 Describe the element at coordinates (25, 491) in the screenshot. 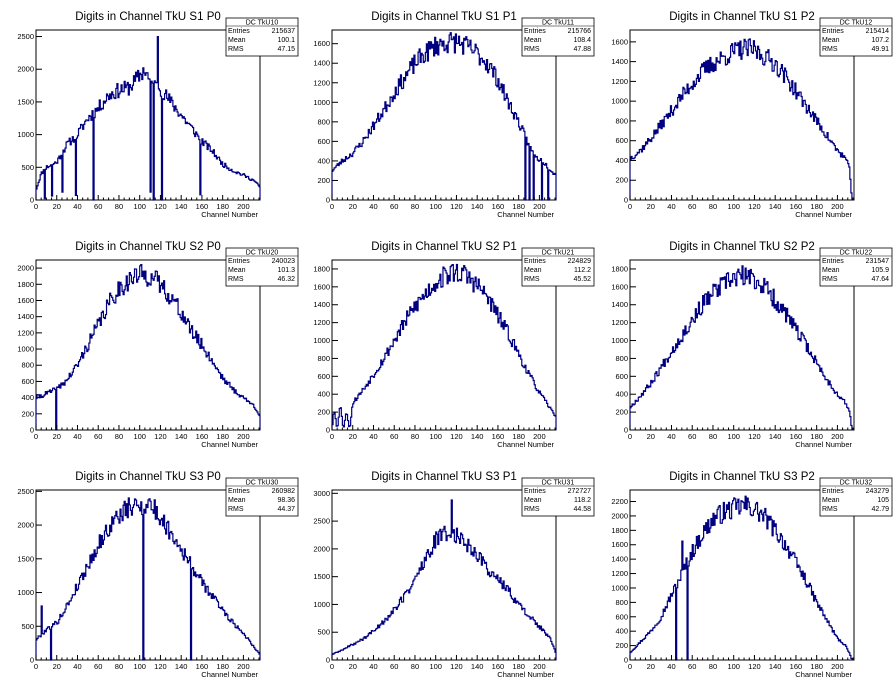

I see `y-tick-label: 2500` at that location.